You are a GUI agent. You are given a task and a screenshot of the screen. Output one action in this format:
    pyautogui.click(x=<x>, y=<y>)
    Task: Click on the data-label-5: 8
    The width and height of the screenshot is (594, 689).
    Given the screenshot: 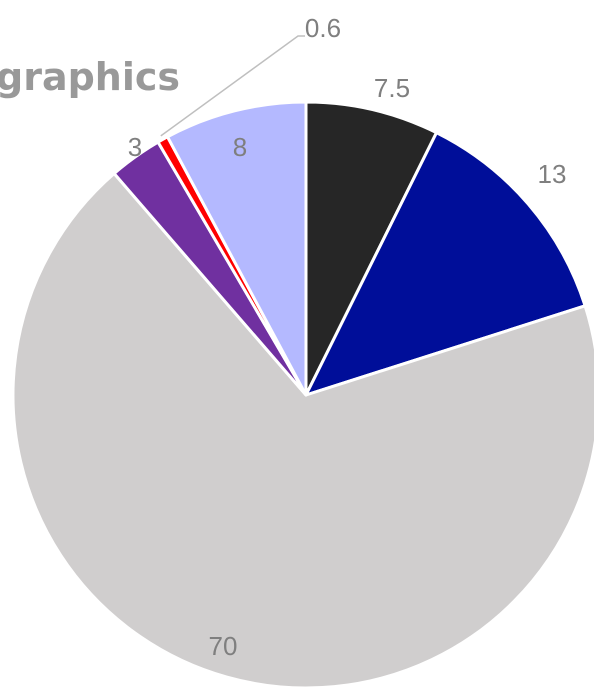 What is the action you would take?
    pyautogui.click(x=240, y=147)
    